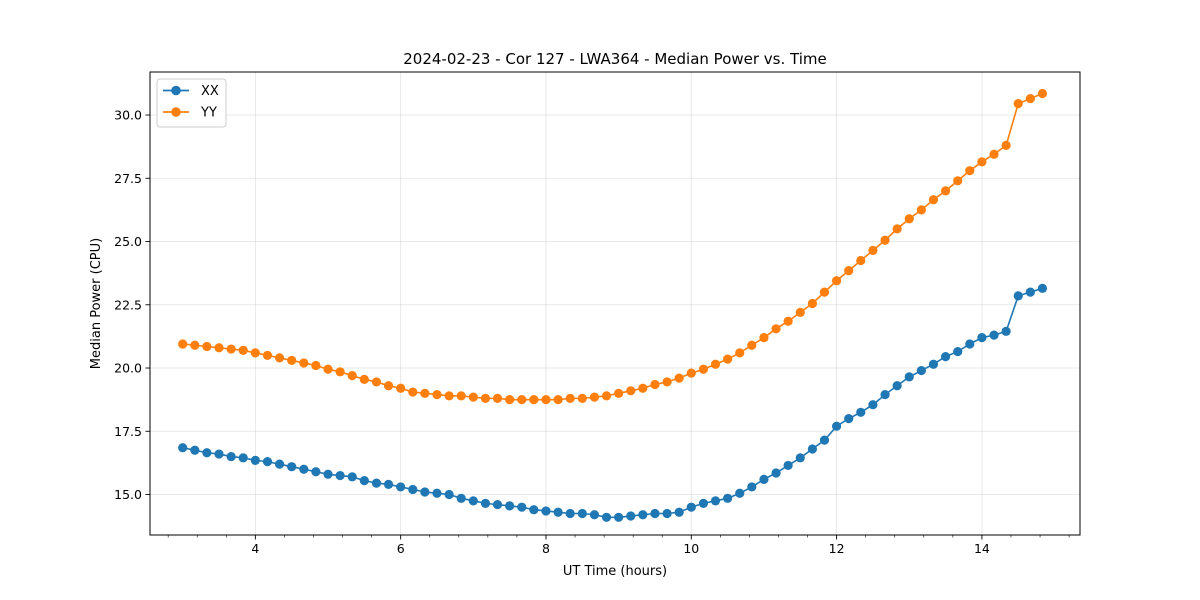 The height and width of the screenshot is (600, 1200). I want to click on legend-marker-xx, so click(176, 90).